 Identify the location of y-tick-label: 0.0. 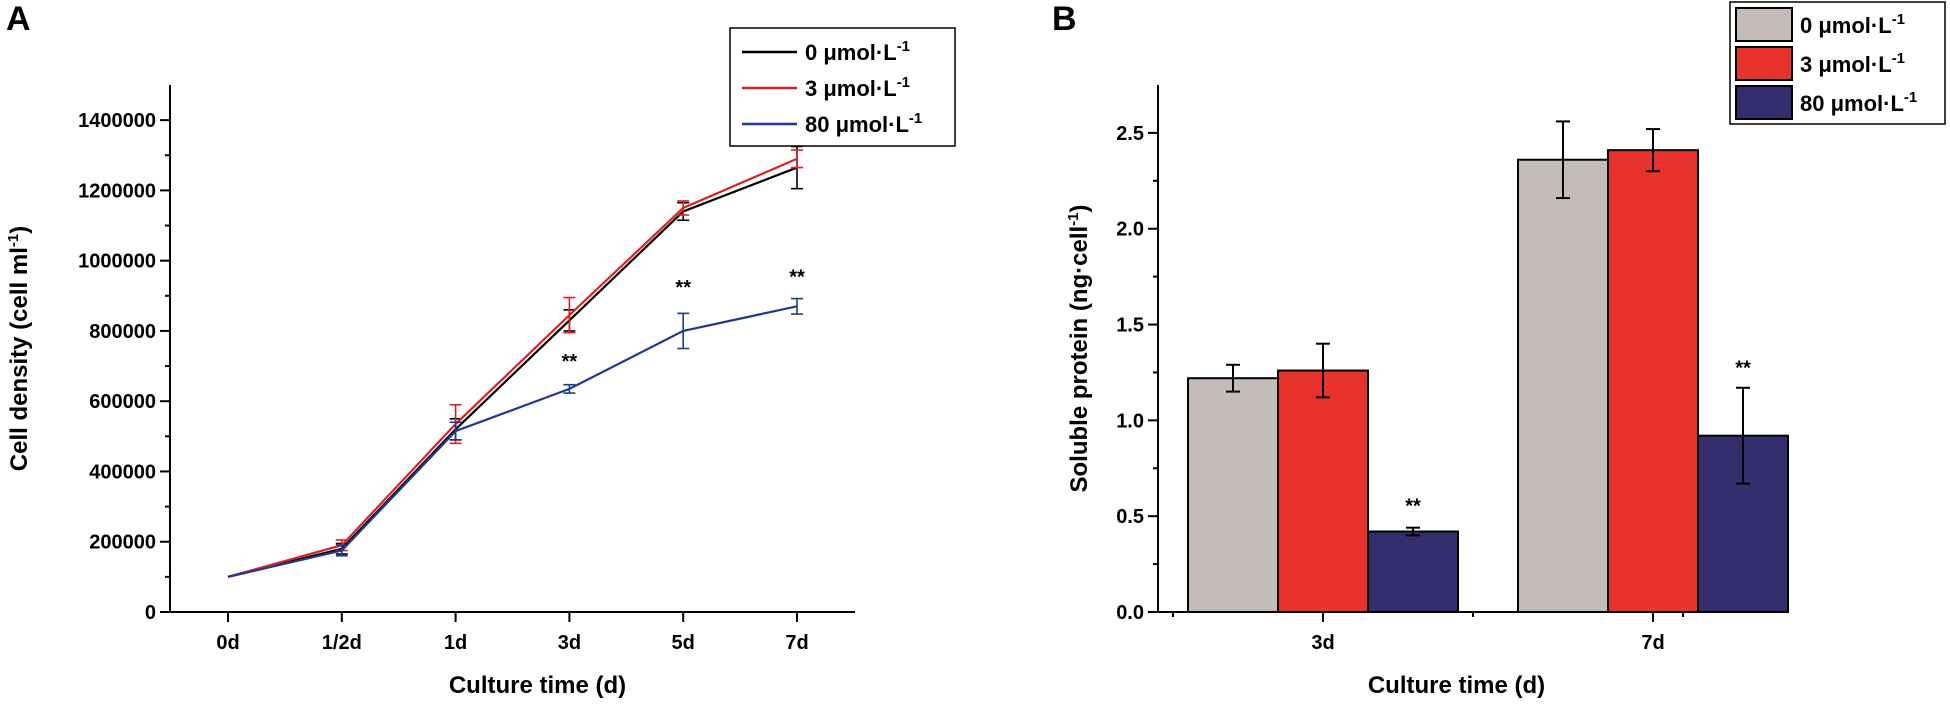
(1130, 613).